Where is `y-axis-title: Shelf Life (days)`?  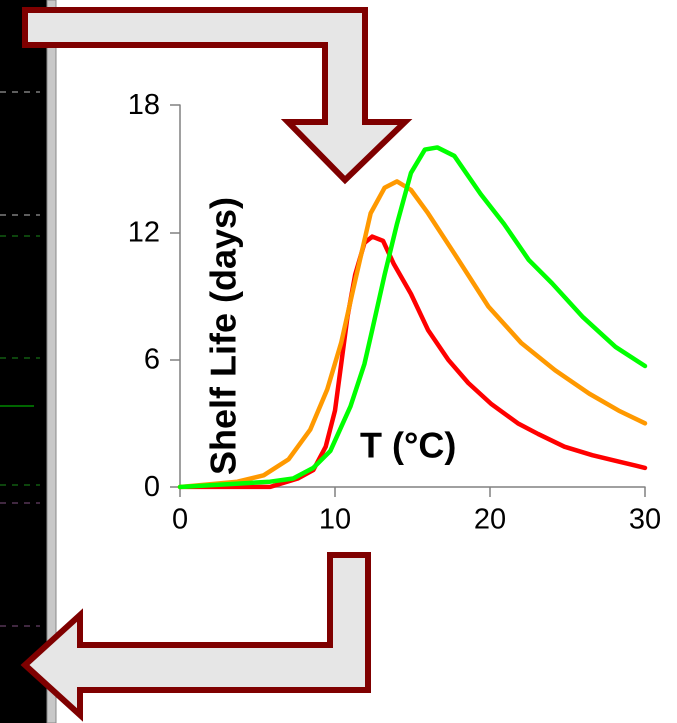 y-axis-title: Shelf Life (days) is located at coordinates (223, 335).